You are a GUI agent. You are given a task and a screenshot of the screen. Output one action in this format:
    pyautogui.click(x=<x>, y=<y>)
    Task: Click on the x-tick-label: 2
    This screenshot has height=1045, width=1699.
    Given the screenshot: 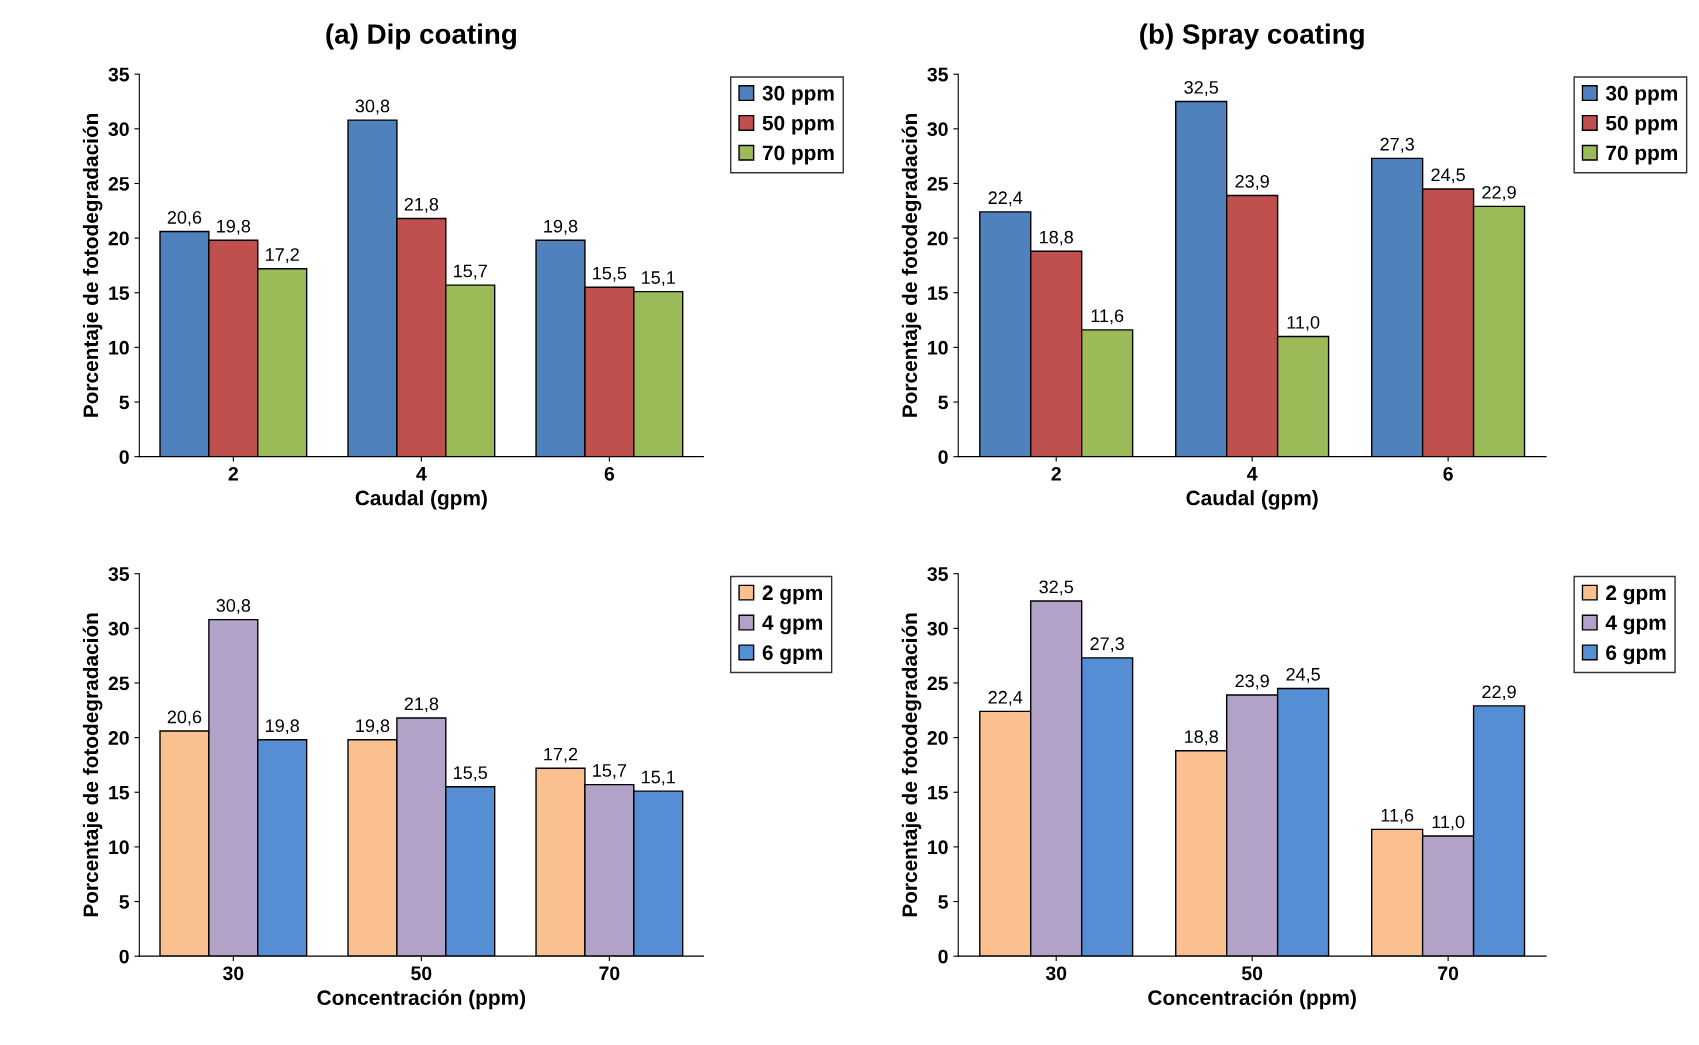 What is the action you would take?
    pyautogui.click(x=1056, y=473)
    